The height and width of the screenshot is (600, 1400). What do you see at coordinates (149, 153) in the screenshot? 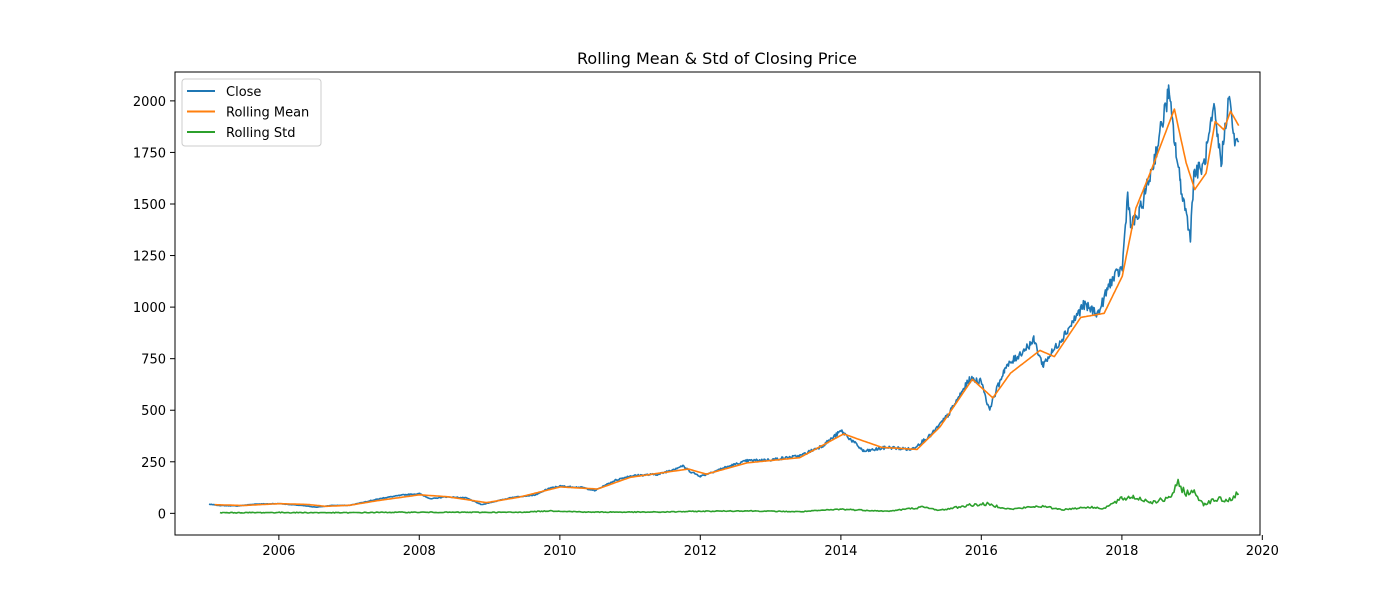
I see `y-tick-label: 1750` at bounding box center [149, 153].